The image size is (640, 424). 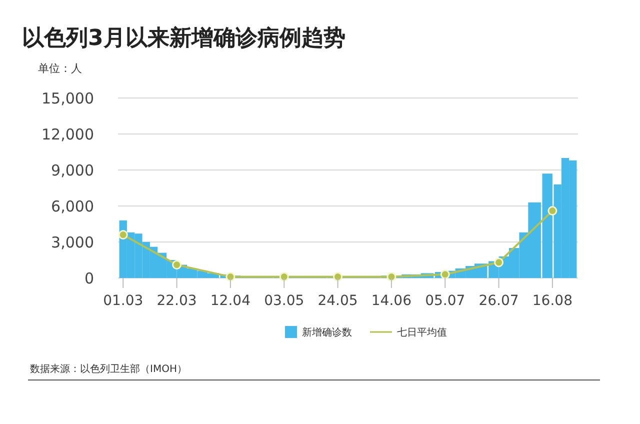 I want to click on y-tick-label: 0, so click(x=89, y=278).